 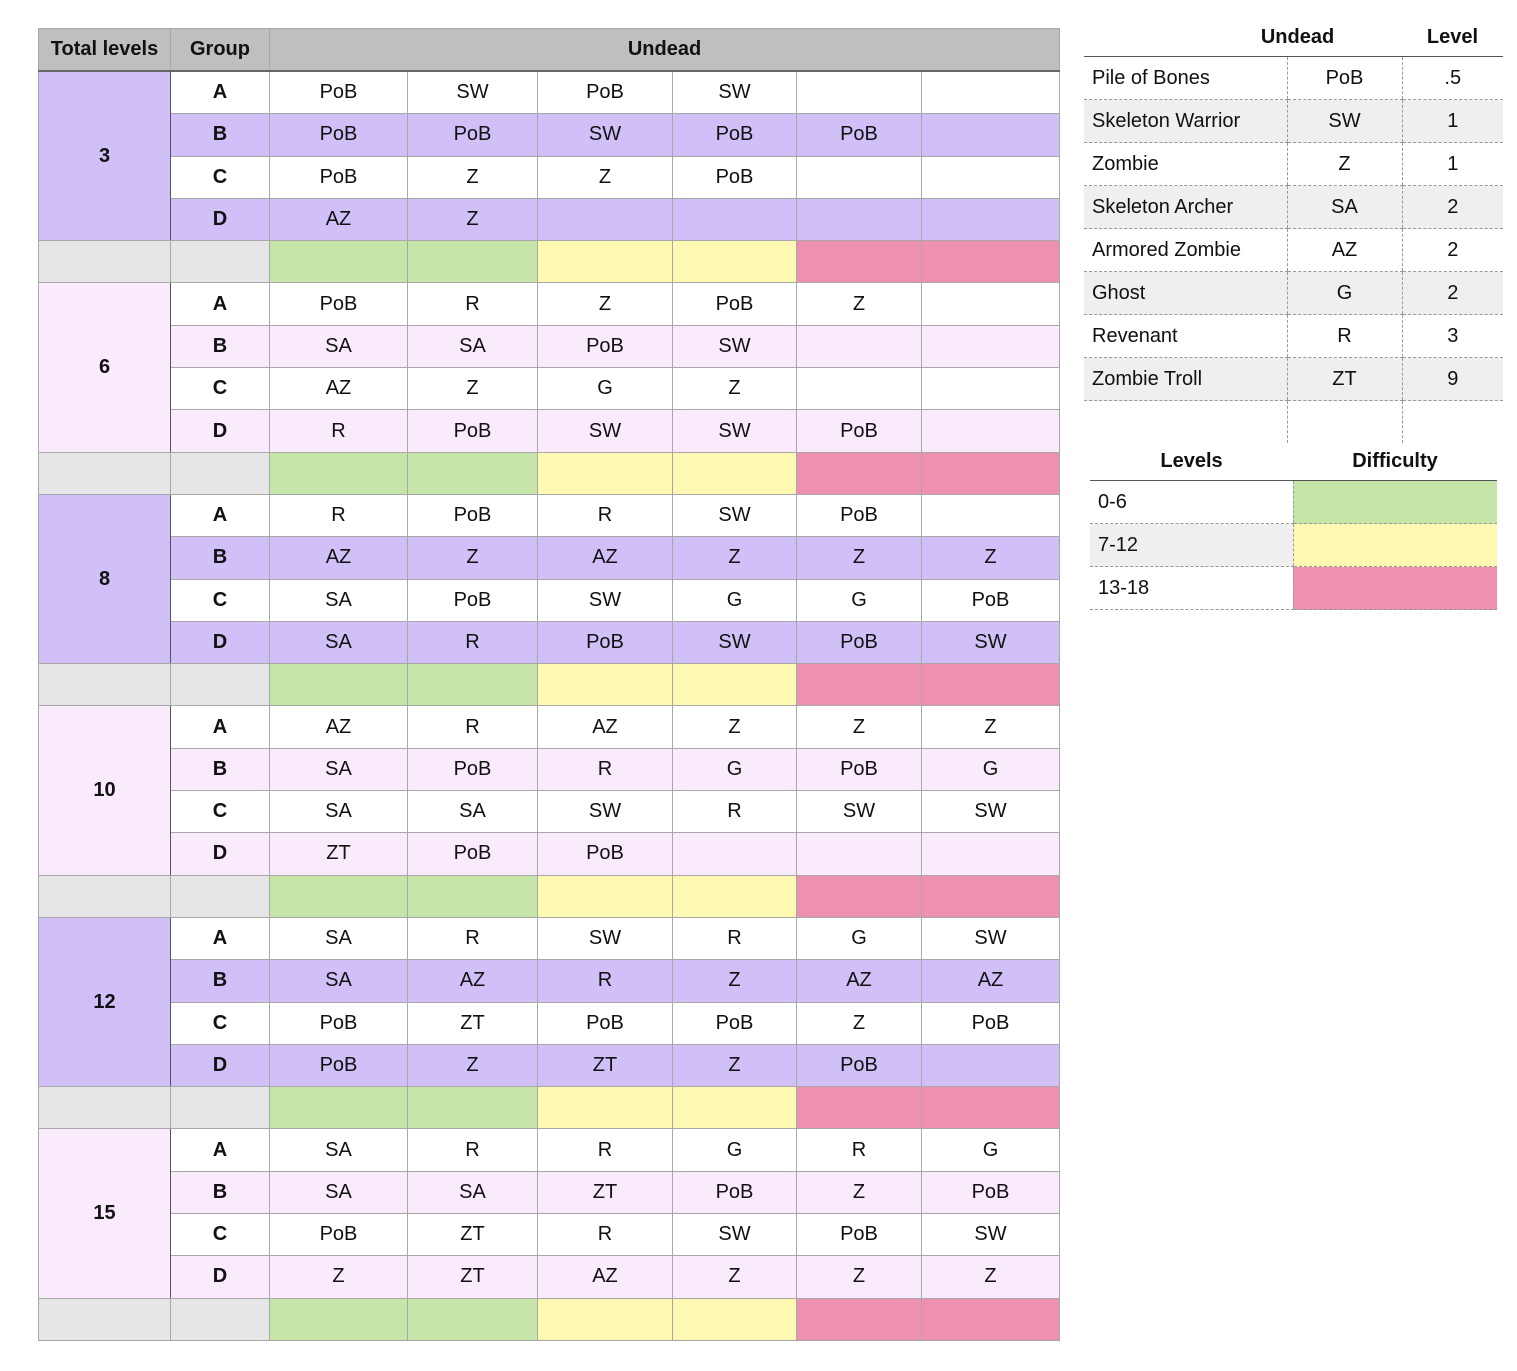 What do you see at coordinates (1452, 293) in the screenshot?
I see `undead-level: 2` at bounding box center [1452, 293].